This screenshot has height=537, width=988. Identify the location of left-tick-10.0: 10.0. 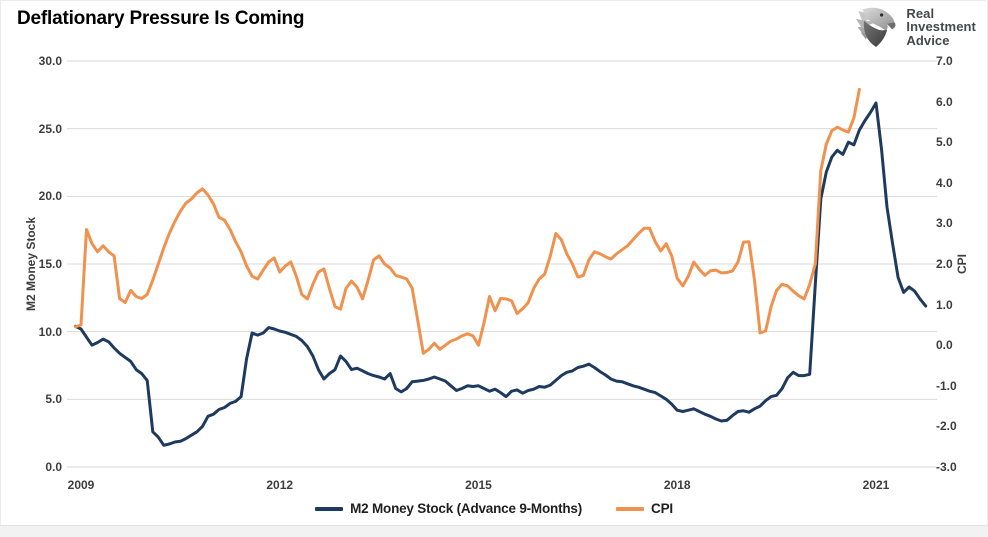
(50, 331).